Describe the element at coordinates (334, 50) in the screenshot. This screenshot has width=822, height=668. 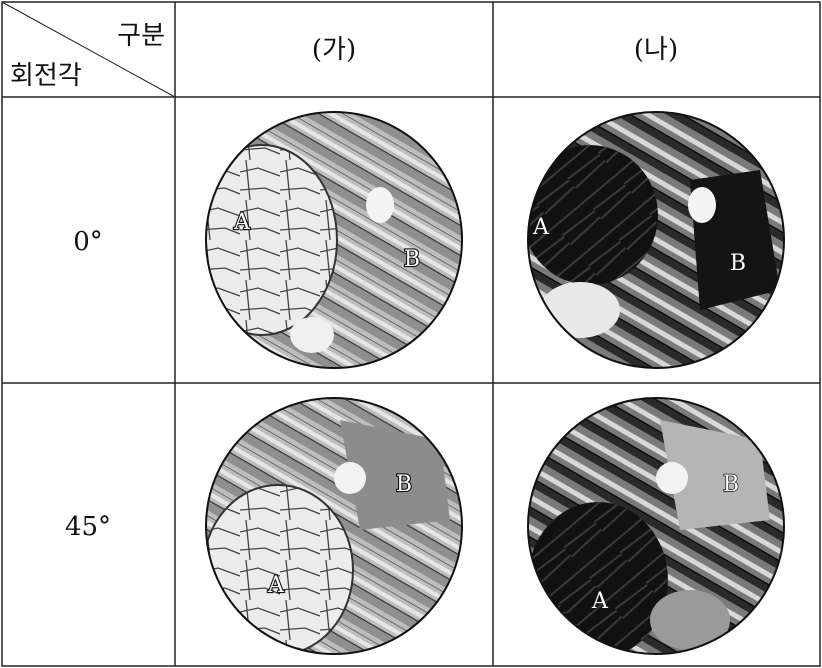
I see `column-header: (가)` at that location.